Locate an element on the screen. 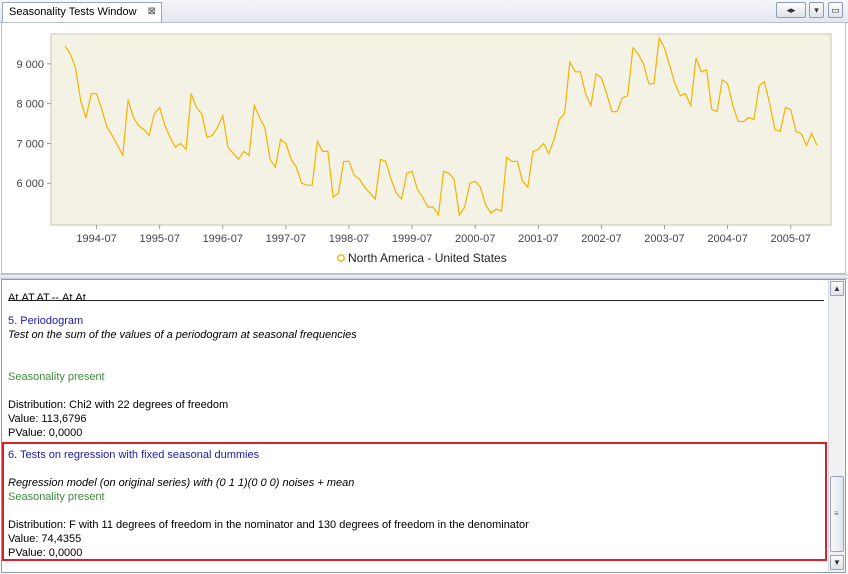 This screenshot has height=574, width=848. x-tick-label: 2001-07 is located at coordinates (538, 239).